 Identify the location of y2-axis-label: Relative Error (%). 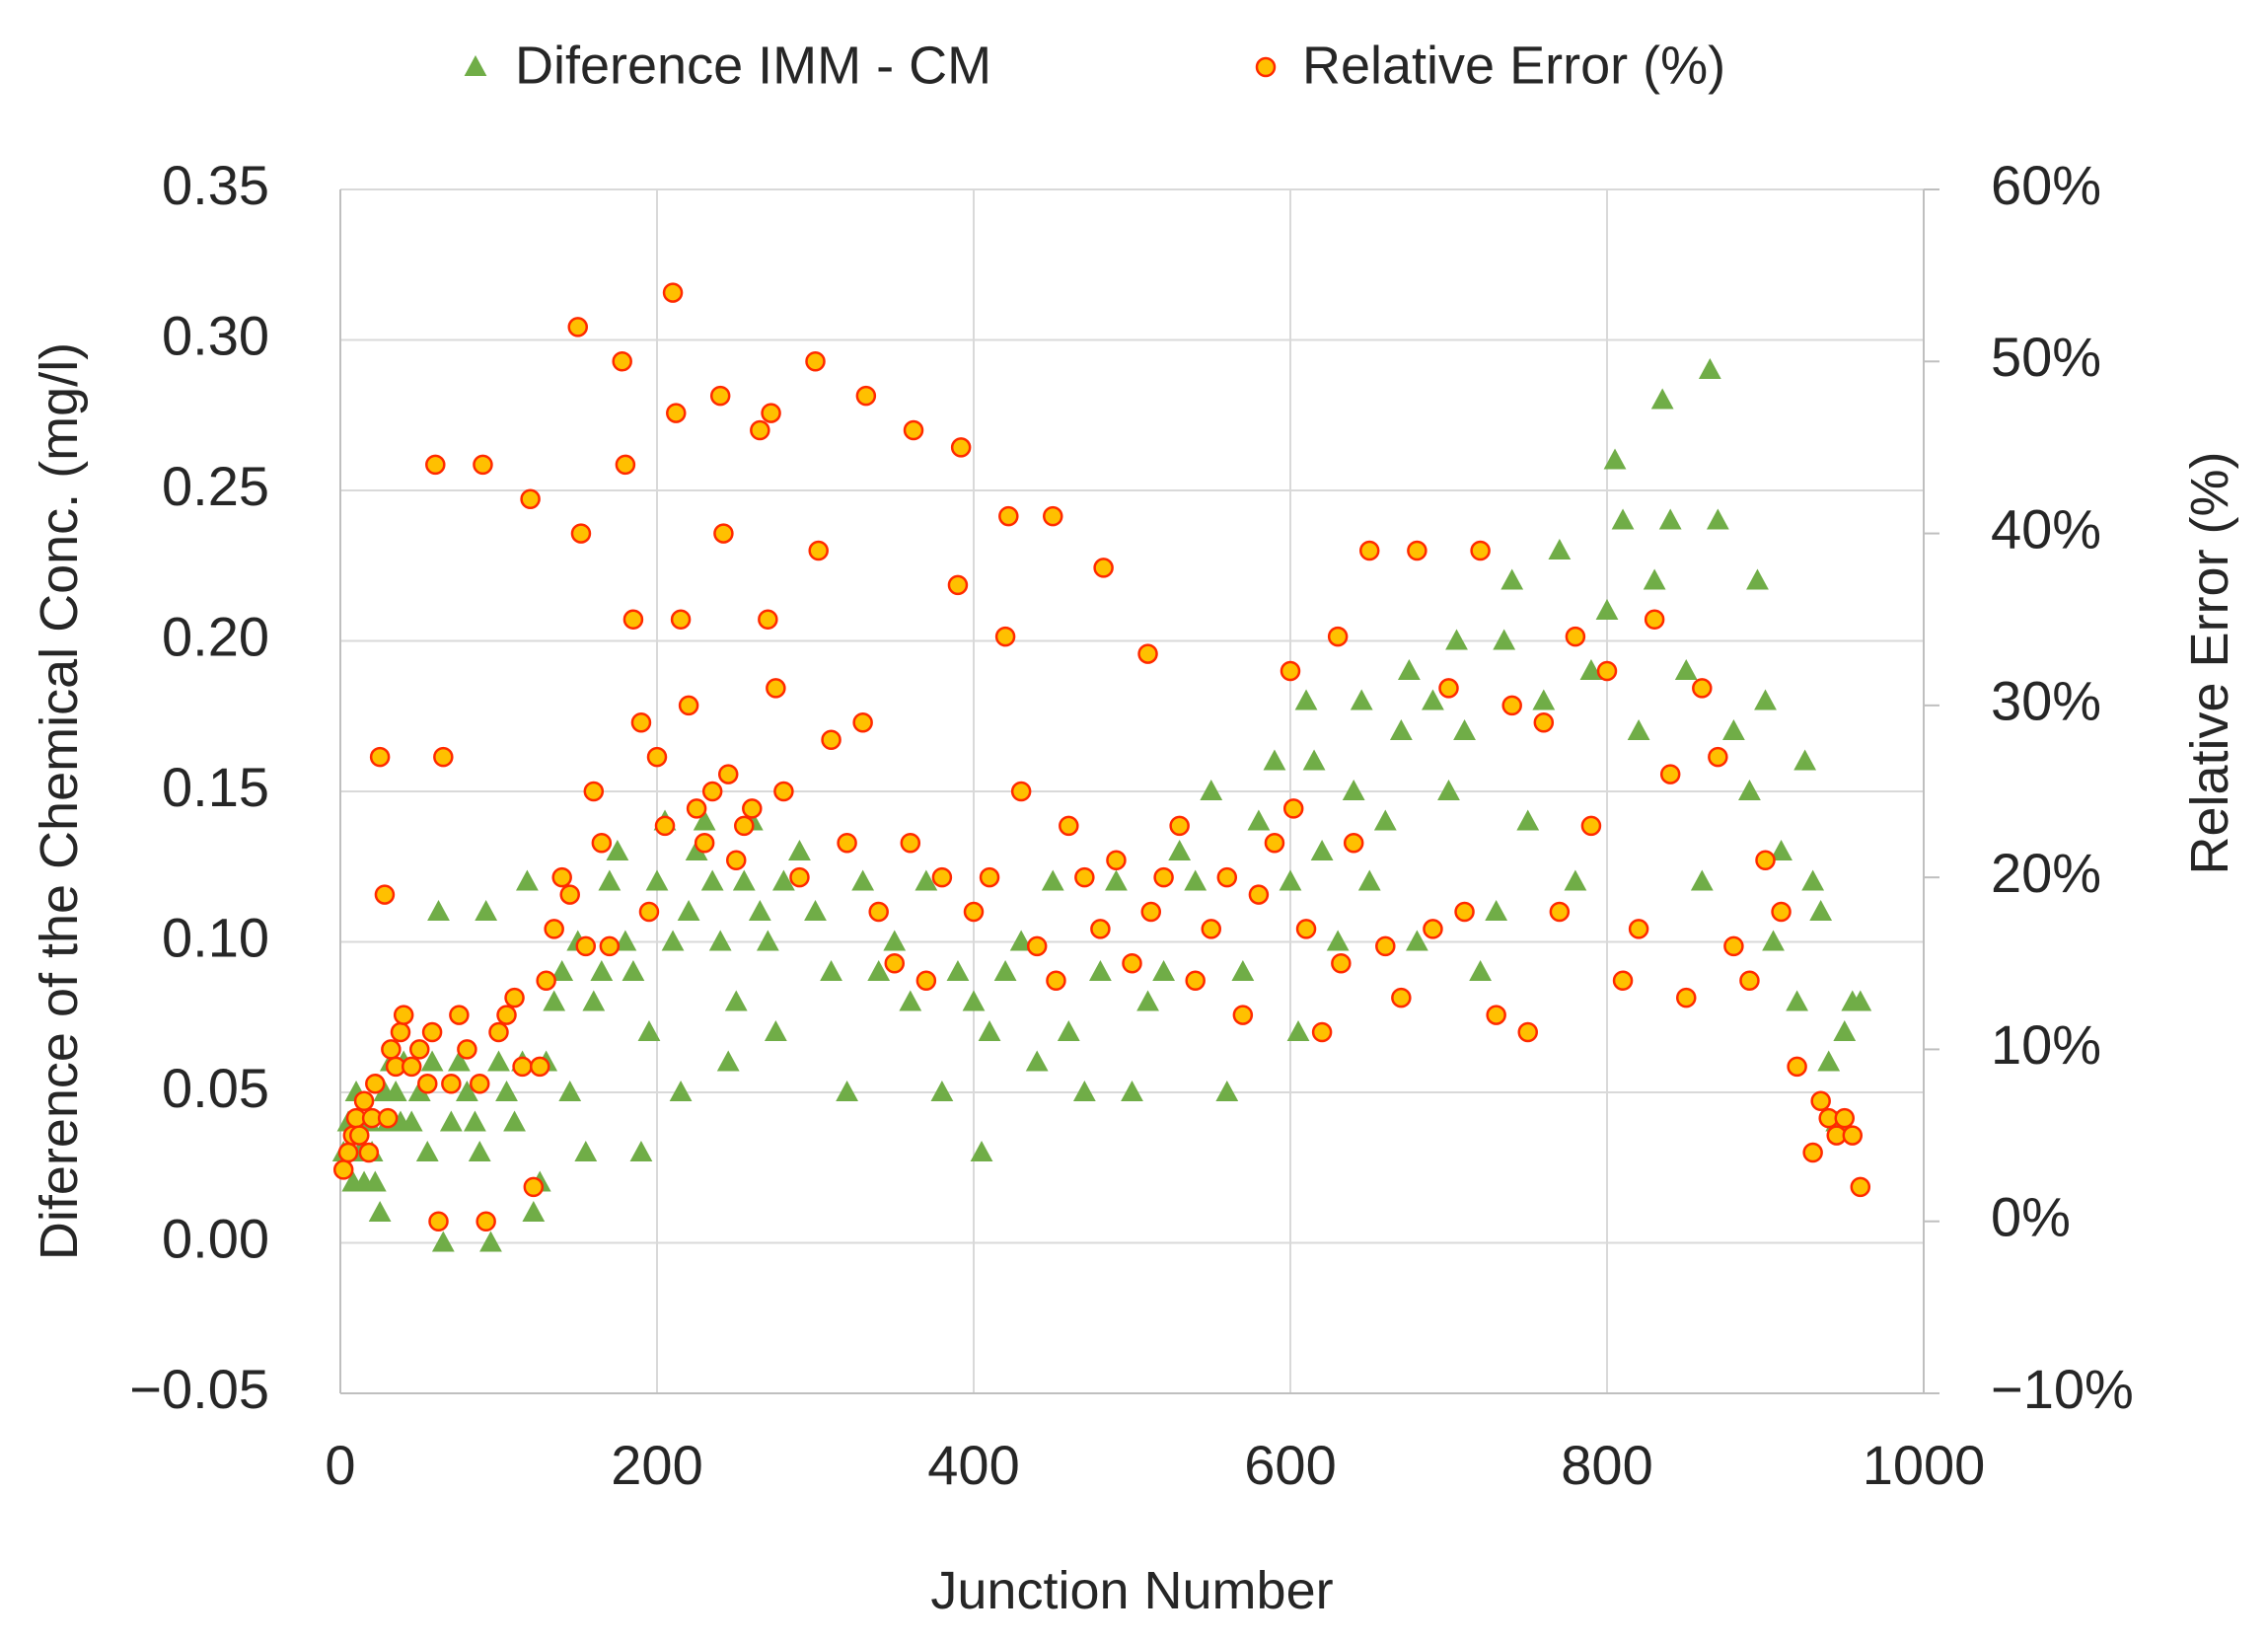
(2209, 662).